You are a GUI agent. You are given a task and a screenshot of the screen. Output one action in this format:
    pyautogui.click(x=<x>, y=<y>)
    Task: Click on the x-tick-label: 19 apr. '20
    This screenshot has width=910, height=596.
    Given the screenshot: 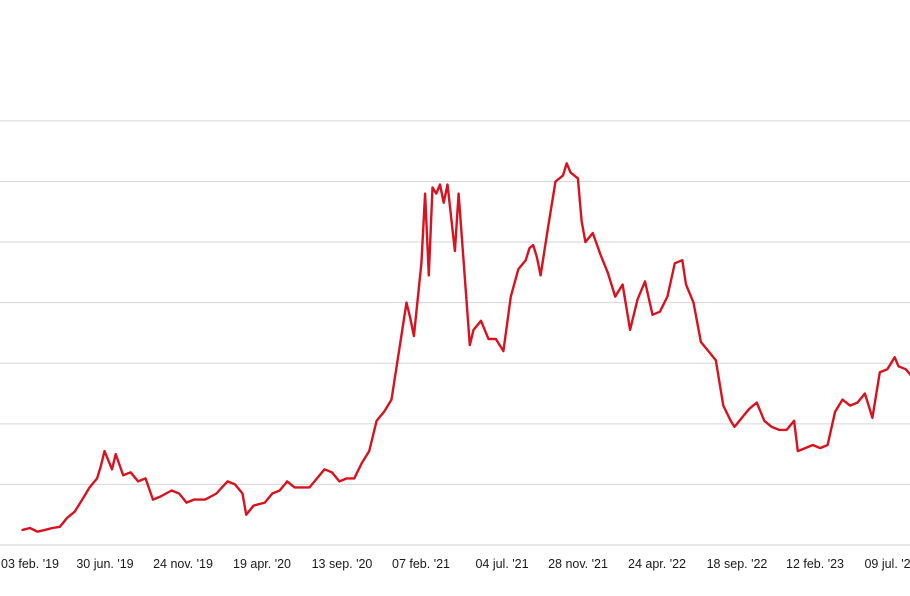 What is the action you would take?
    pyautogui.click(x=262, y=564)
    